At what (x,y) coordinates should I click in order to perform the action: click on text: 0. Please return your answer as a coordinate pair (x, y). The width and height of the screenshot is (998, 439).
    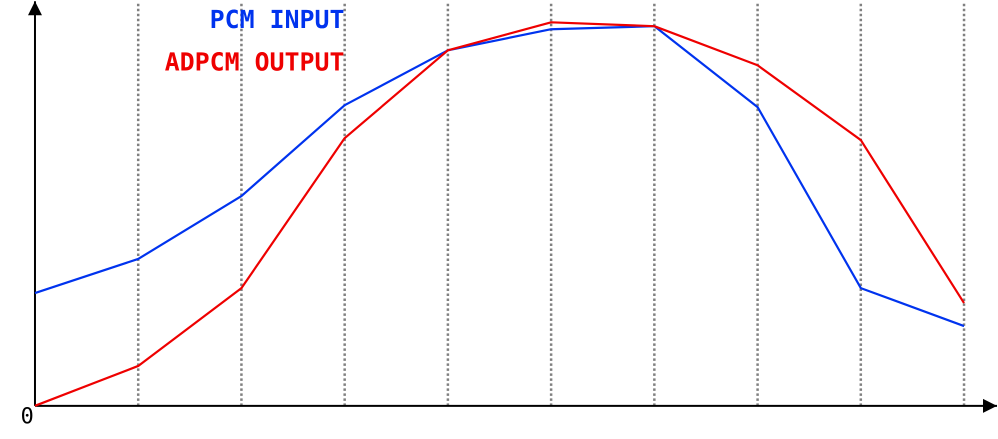
    Looking at the image, I should click on (27, 415).